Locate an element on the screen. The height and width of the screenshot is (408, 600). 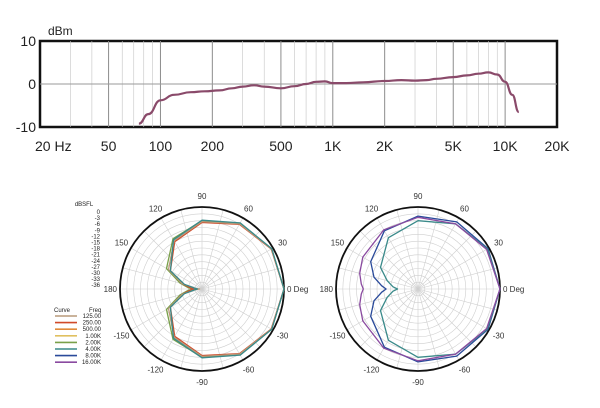
db-tick-label: -9 is located at coordinates (98, 231).